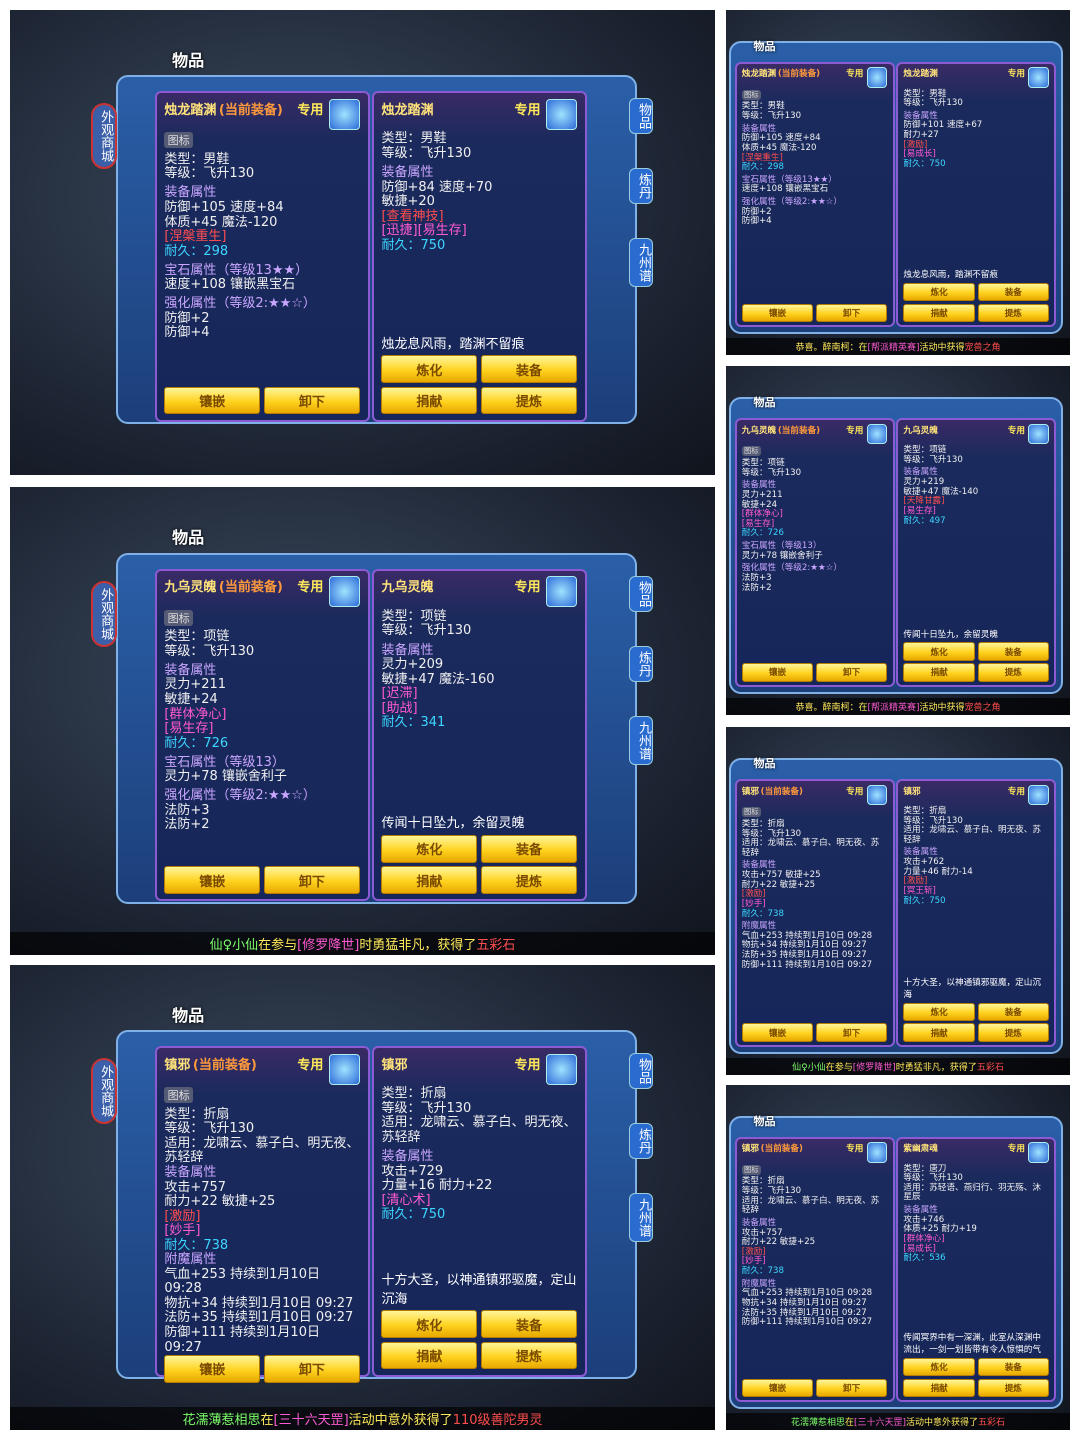 This screenshot has width=1080, height=1440. Describe the element at coordinates (756, 221) in the screenshot. I see `attribute-line: 防御+4` at that location.